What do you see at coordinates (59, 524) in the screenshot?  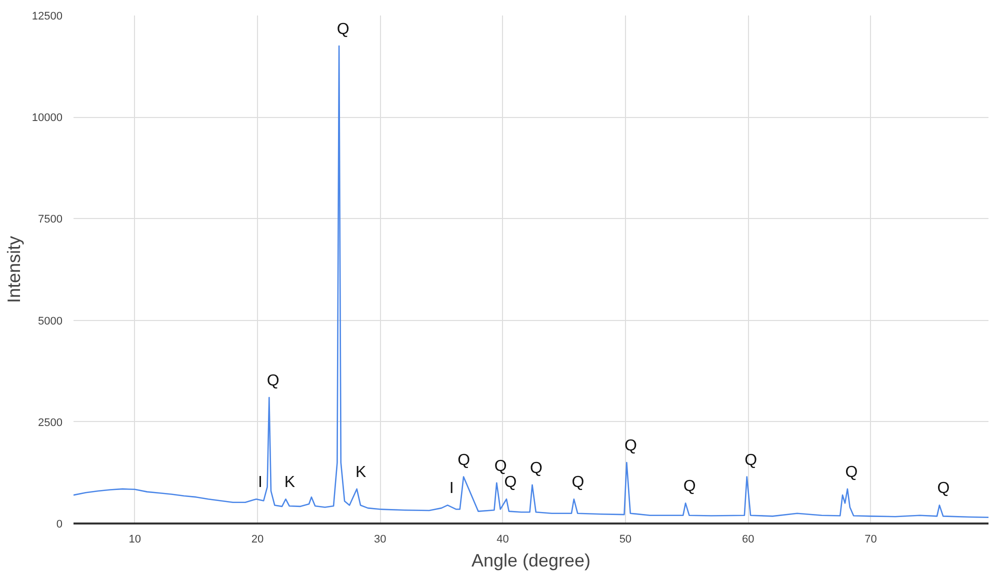 I see `y-tick-label: 0` at bounding box center [59, 524].